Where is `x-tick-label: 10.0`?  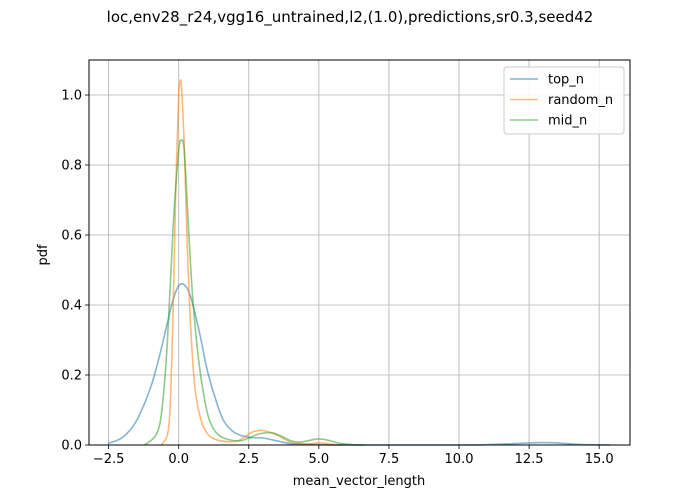
x-tick-label: 10.0 is located at coordinates (459, 459).